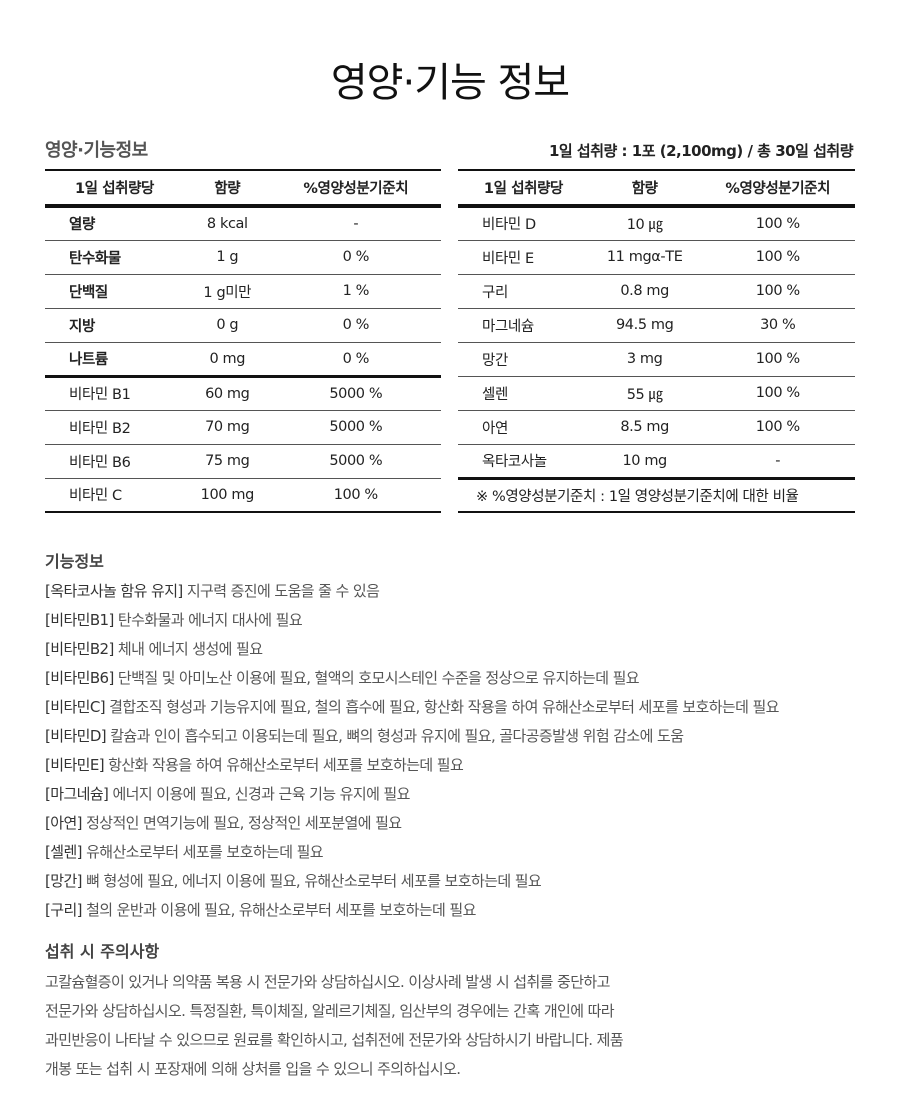 The height and width of the screenshot is (1105, 900). Describe the element at coordinates (412, 794) in the screenshot. I see `function-item: [마그네슘] 에너지 이용에 필요, 신경과 근육 기능 유지에 필요` at that location.